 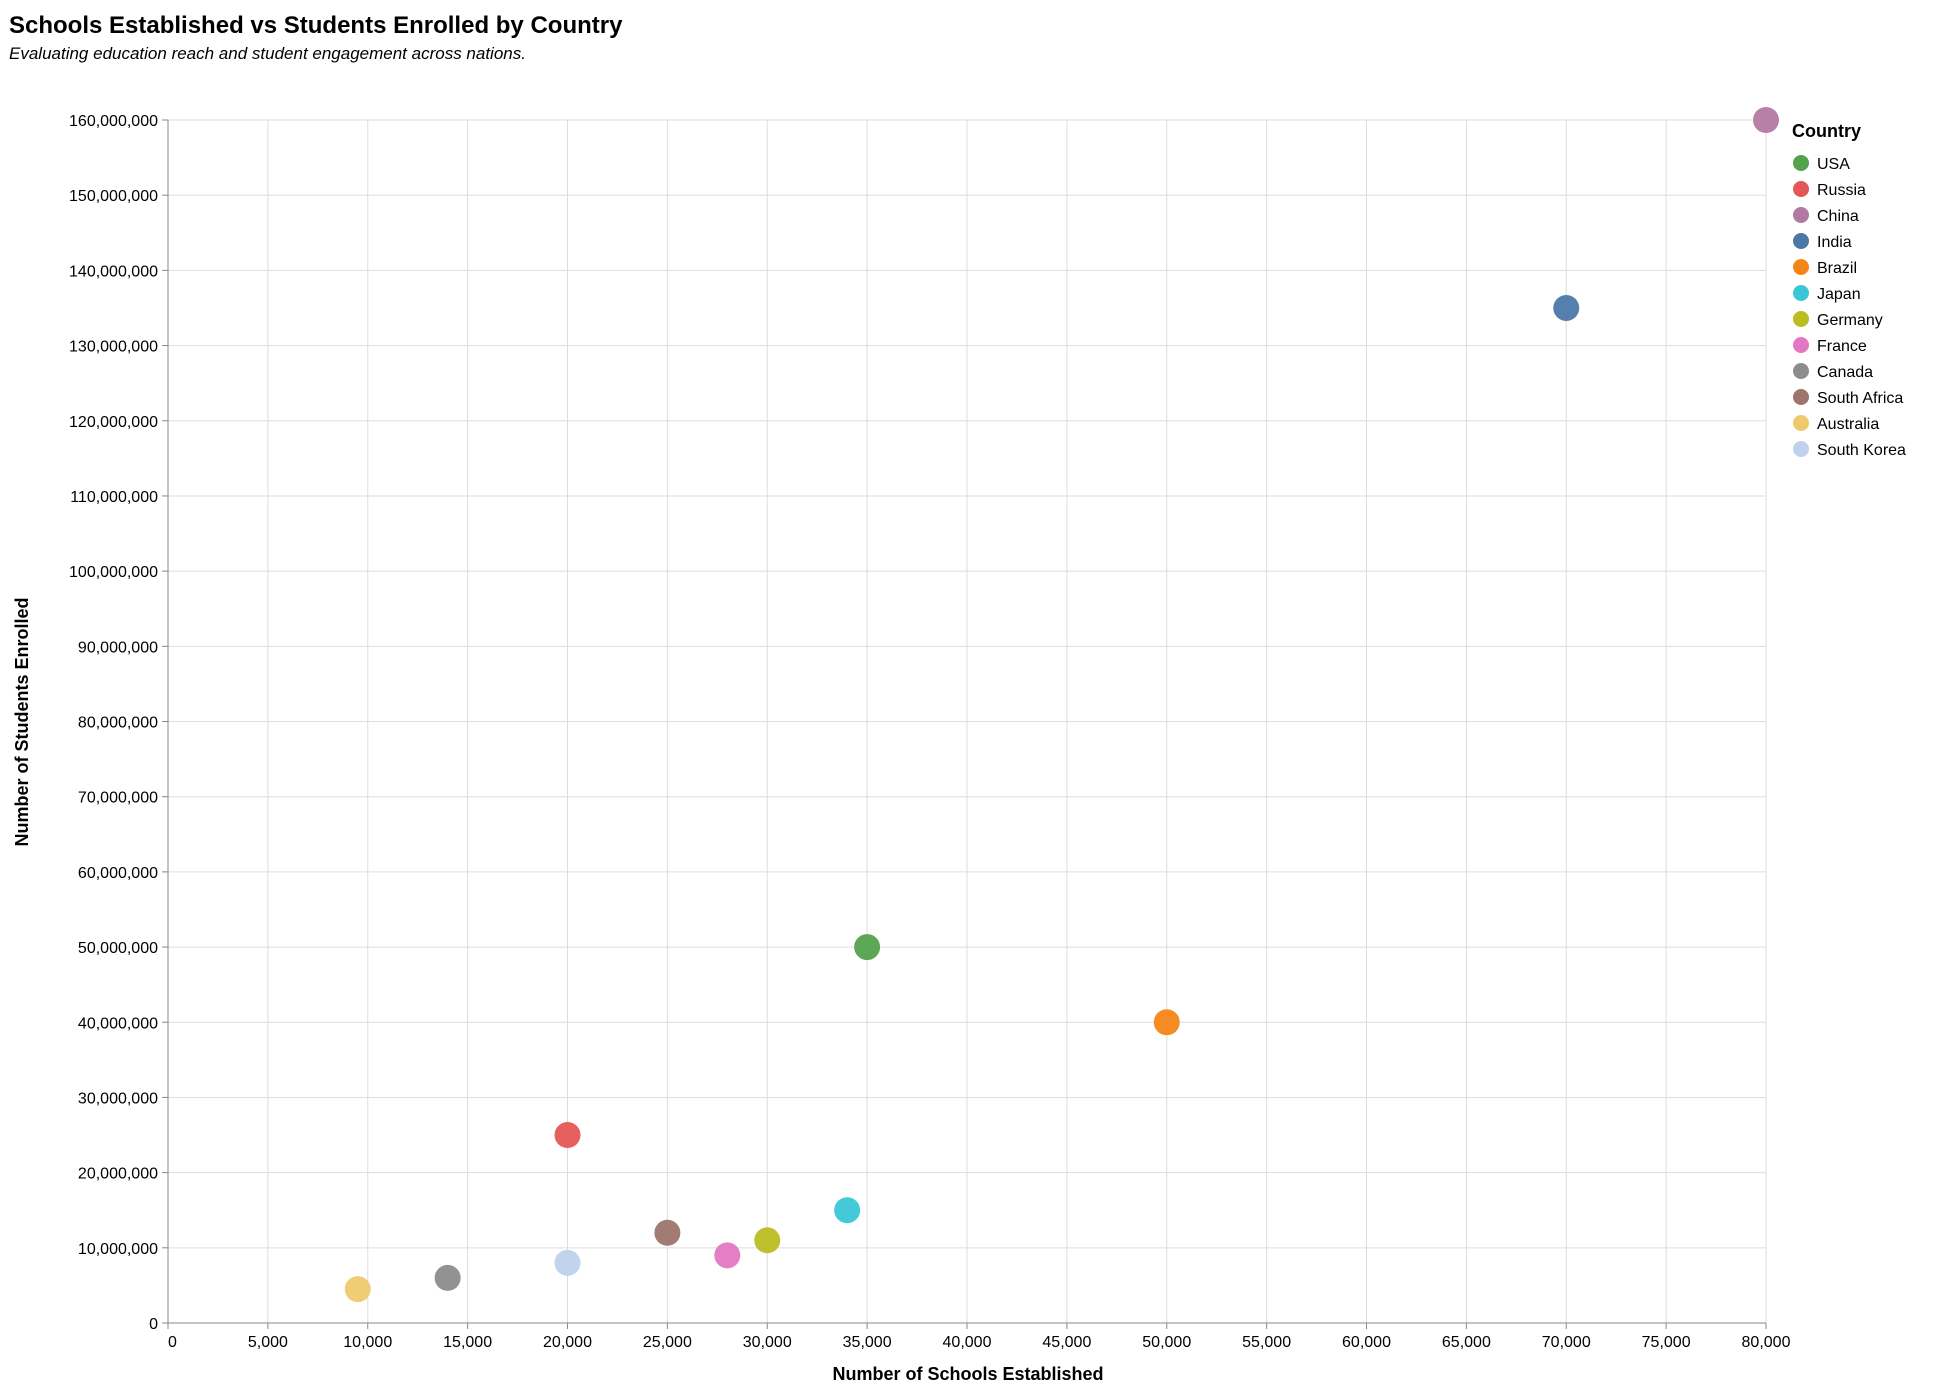 I want to click on point-south-africa, so click(x=667, y=1232).